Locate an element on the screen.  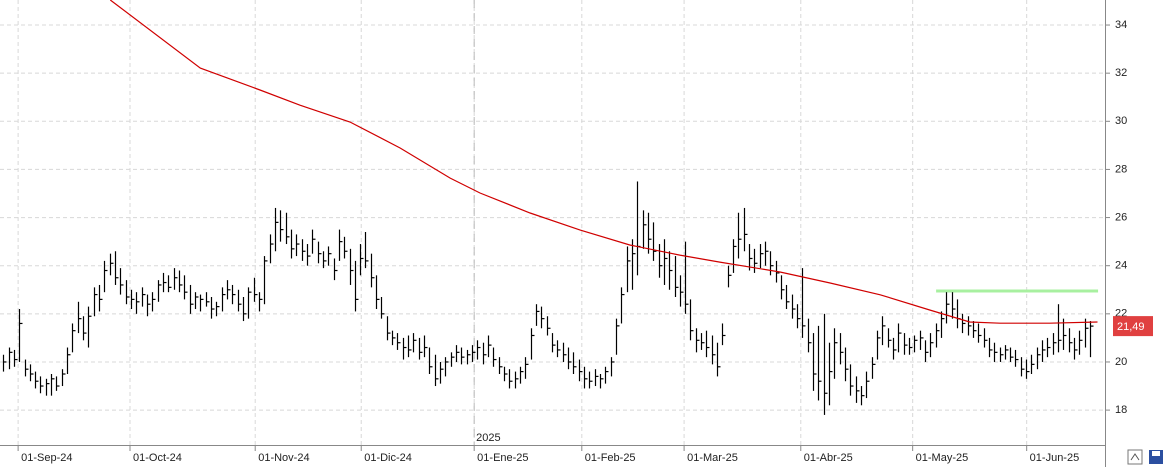
last-price-label: 21,49 is located at coordinates (1131, 327).